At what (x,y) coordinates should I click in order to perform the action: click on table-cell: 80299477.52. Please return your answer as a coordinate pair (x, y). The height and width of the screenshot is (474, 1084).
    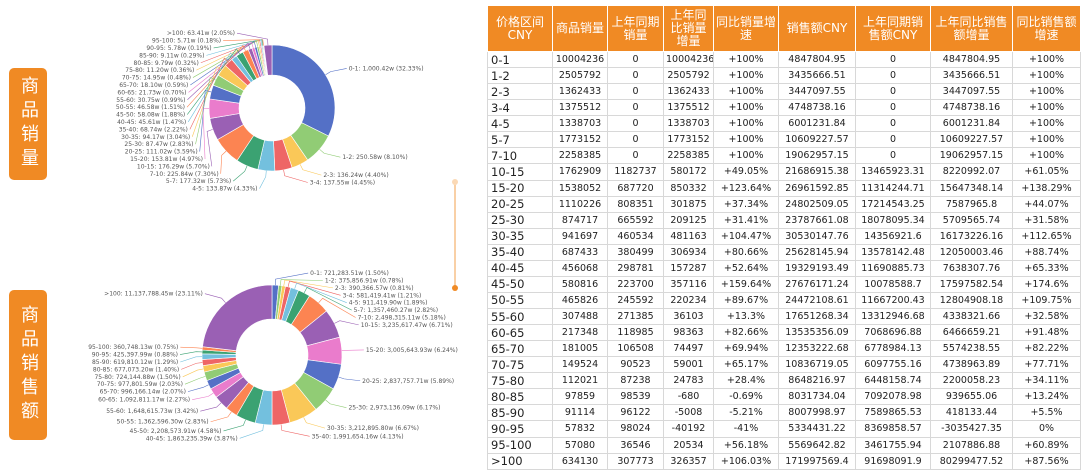
    Looking at the image, I should click on (971, 461).